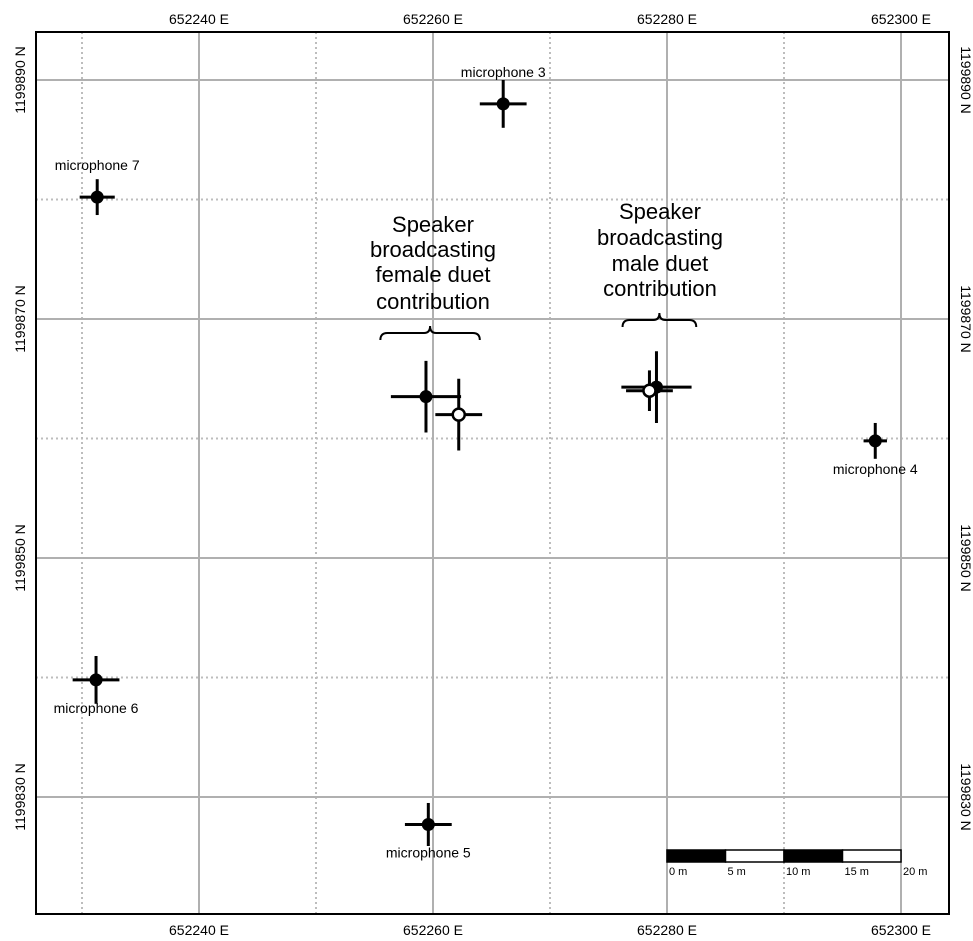 The image size is (973, 941). Describe the element at coordinates (20, 557) in the screenshot. I see `left-coordinate-label: 1199850 N` at that location.